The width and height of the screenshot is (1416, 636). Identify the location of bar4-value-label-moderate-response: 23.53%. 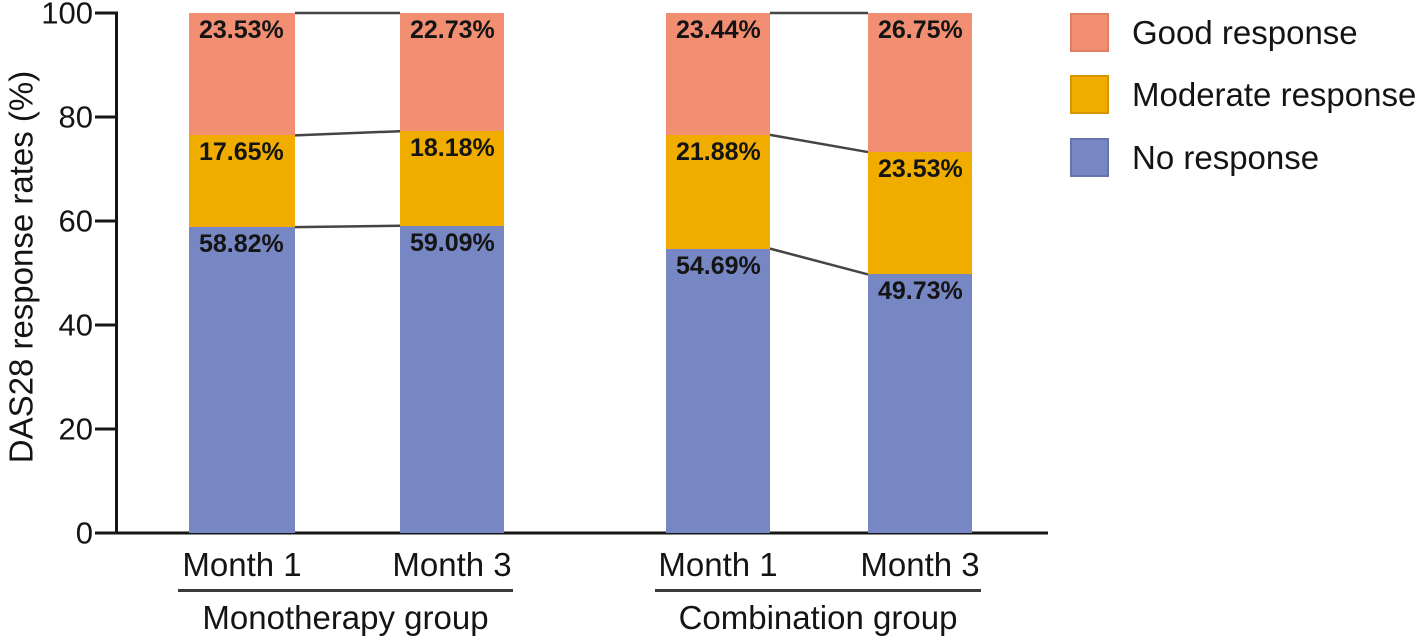
(920, 169).